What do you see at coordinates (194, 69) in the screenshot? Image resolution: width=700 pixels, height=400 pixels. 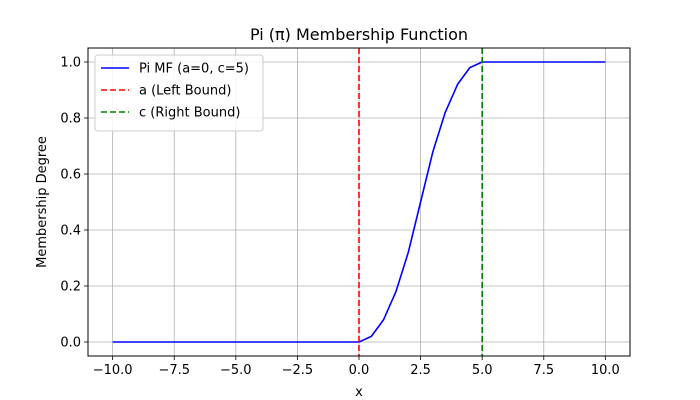 I see `legend-label: Pi MF (a=0, c=5)` at bounding box center [194, 69].